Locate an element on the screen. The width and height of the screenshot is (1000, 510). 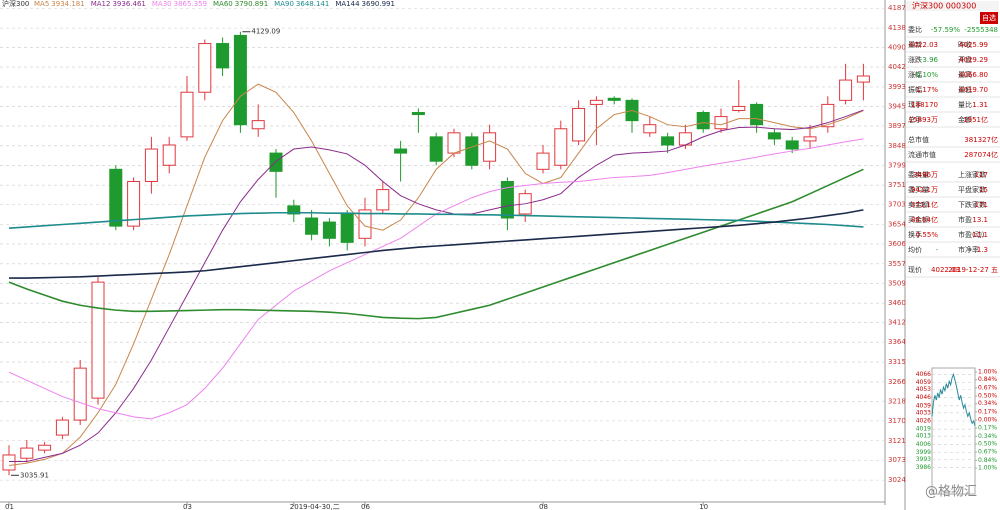
panel-cell: 13.1 is located at coordinates (980, 220).